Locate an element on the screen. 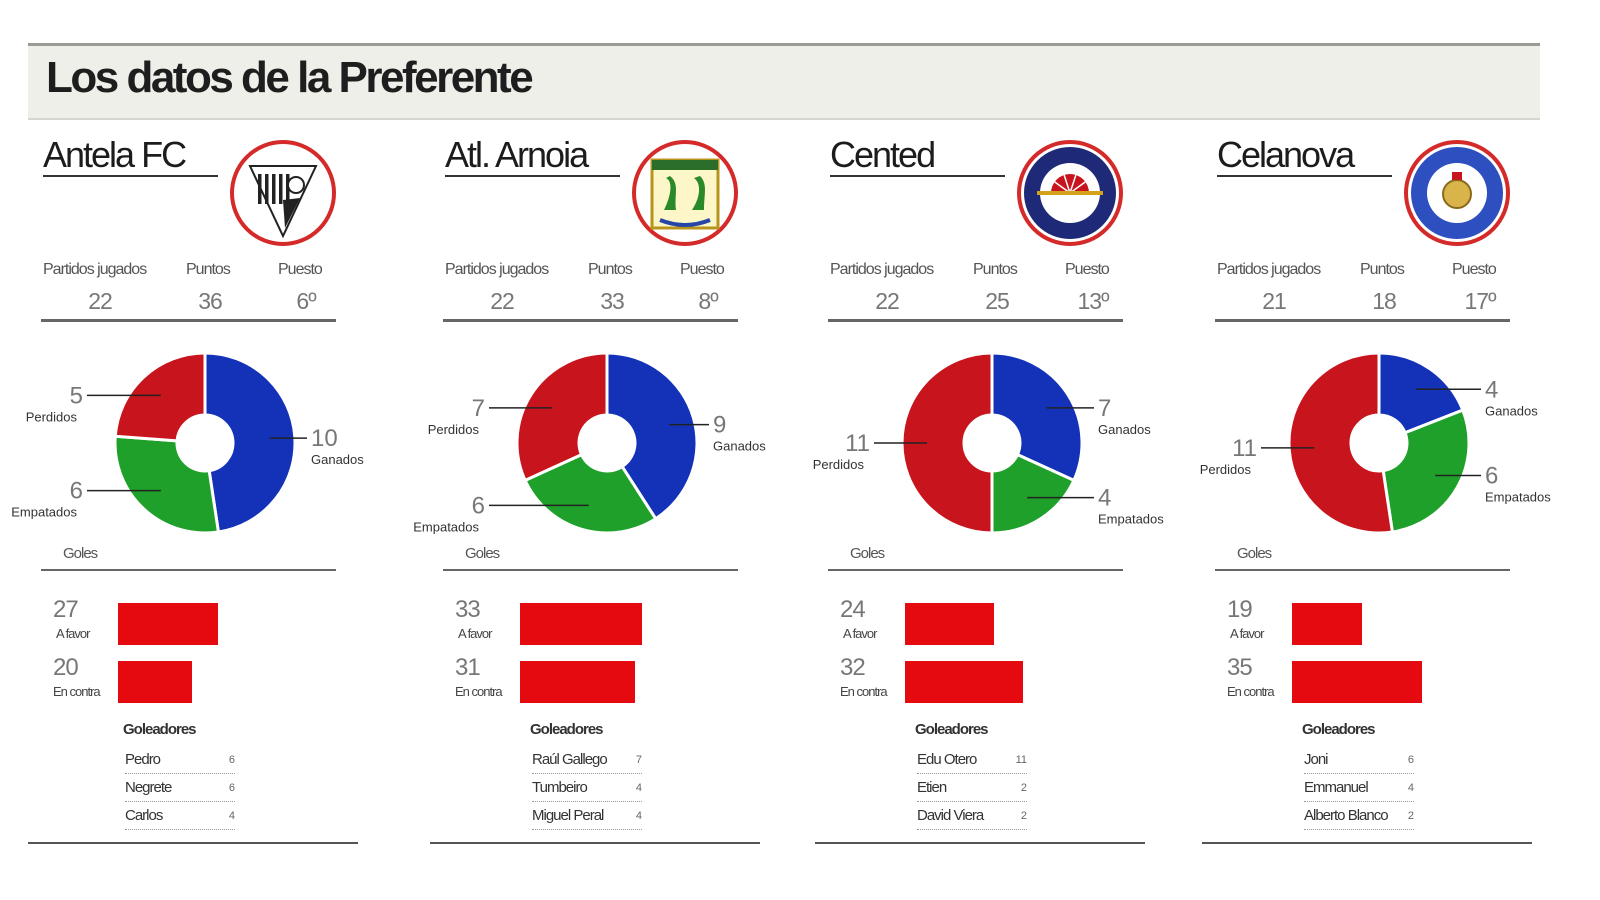 The width and height of the screenshot is (1600, 900). slice-value-ganados: 9 is located at coordinates (719, 425).